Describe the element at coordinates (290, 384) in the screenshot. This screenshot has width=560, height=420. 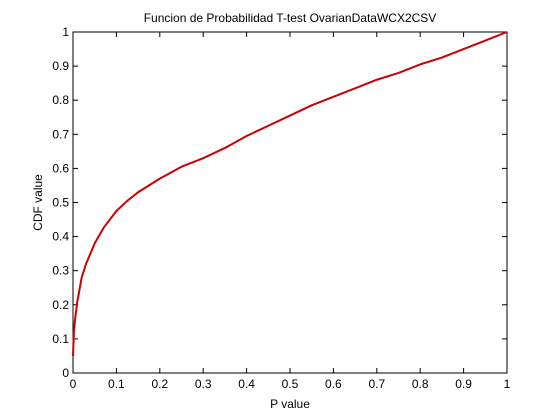
I see `x-tick-label: 0.5` at that location.